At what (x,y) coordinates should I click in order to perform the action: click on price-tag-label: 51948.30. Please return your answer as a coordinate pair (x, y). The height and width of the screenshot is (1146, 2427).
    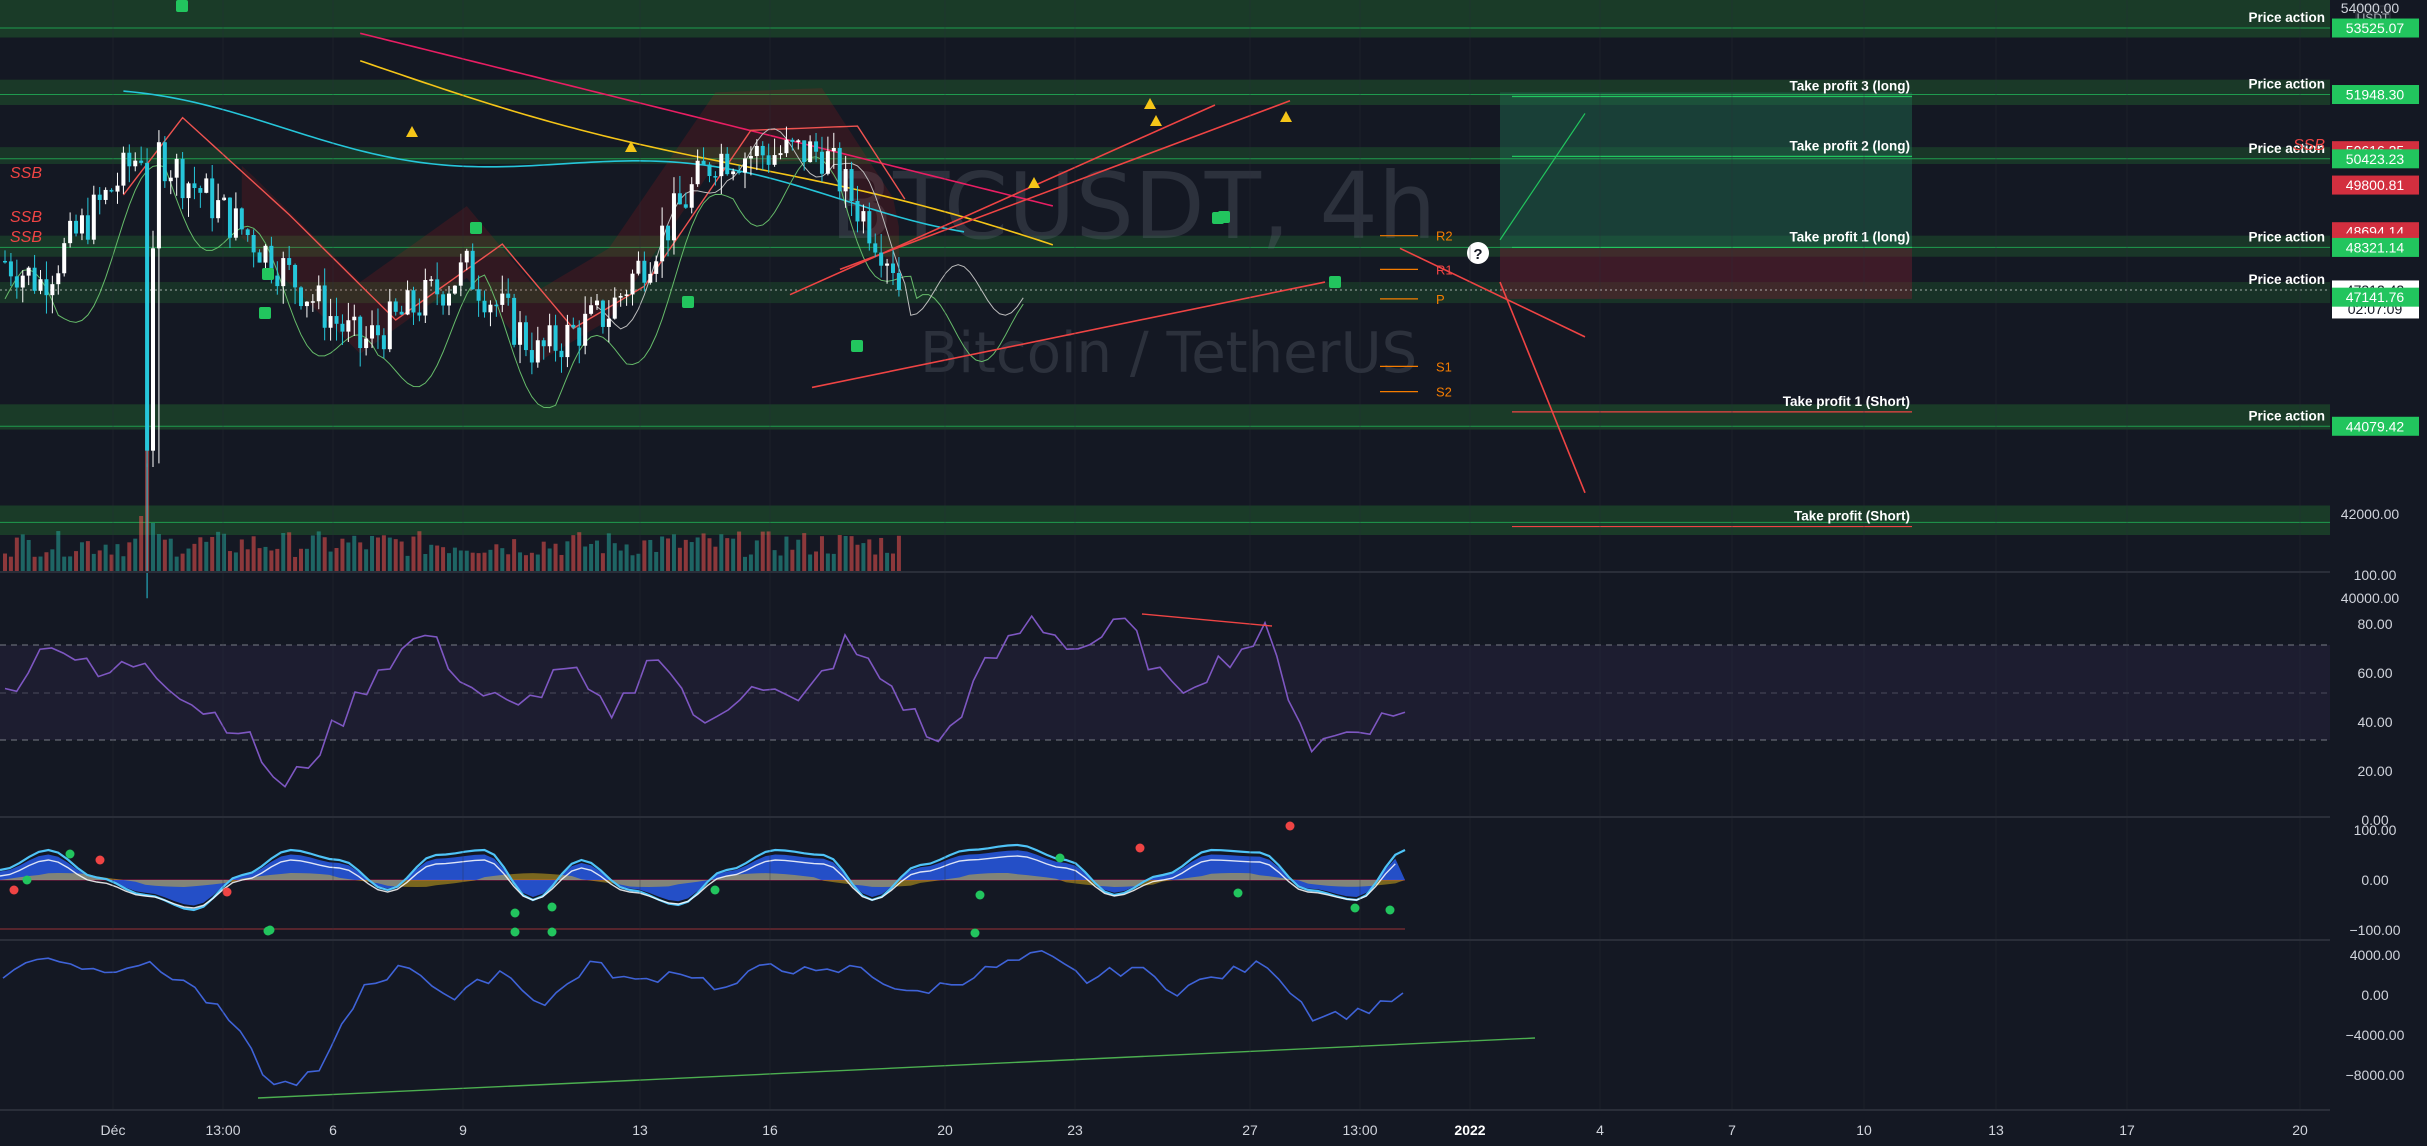
    Looking at the image, I should click on (2375, 95).